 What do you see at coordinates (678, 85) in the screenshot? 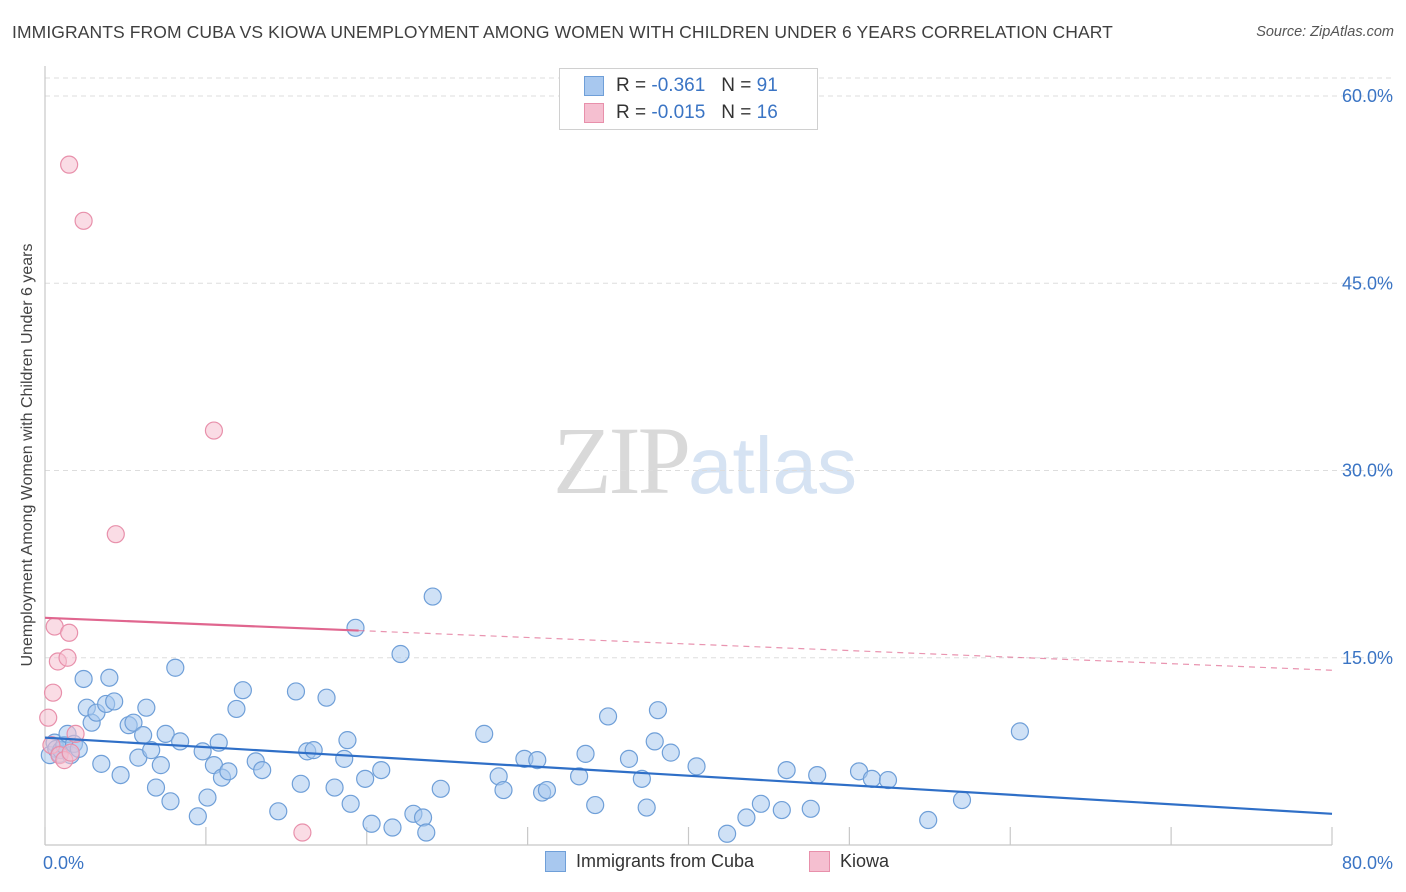
I see `r-value: -0.361` at bounding box center [678, 85].